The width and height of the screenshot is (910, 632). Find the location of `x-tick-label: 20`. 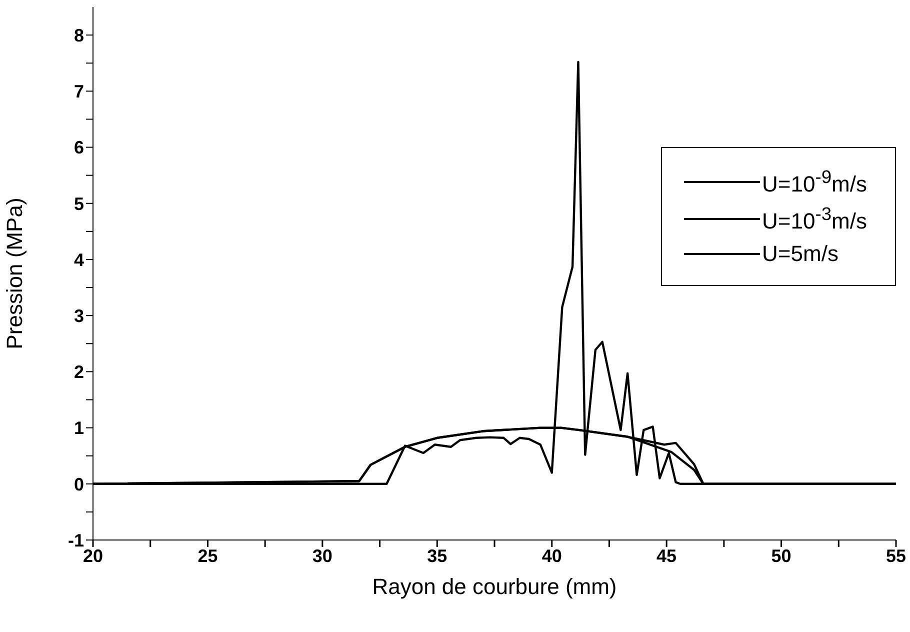

x-tick-label: 20 is located at coordinates (93, 556).